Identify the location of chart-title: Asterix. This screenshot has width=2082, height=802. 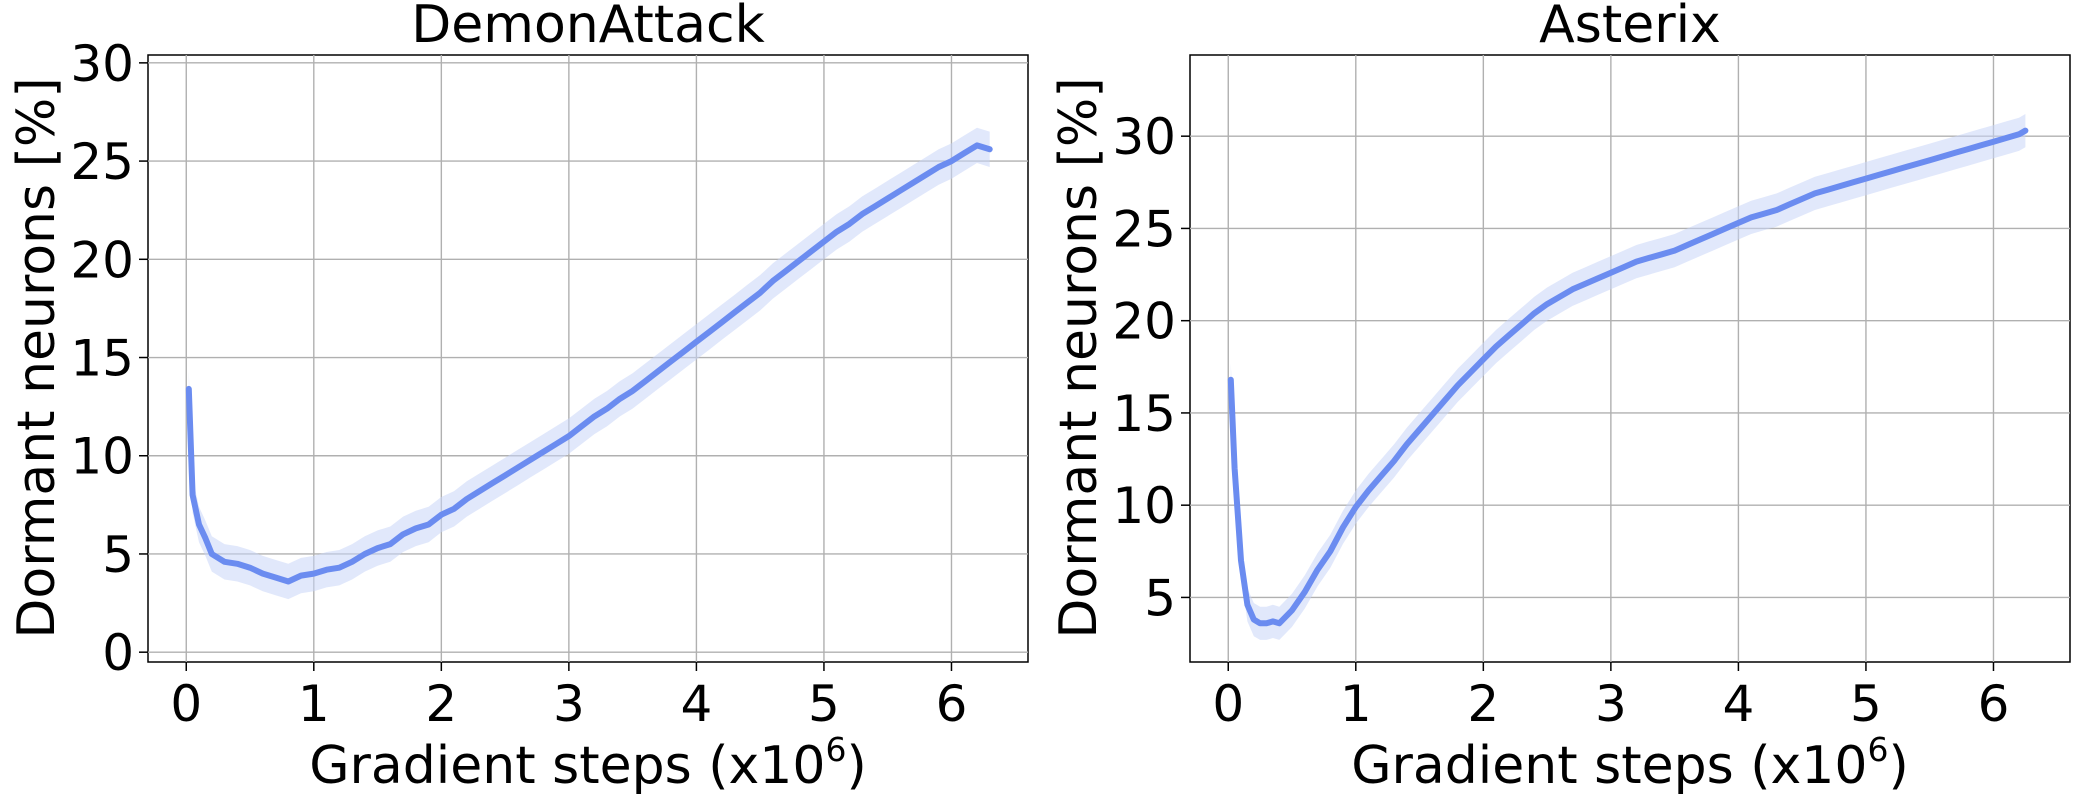
(1630, 27).